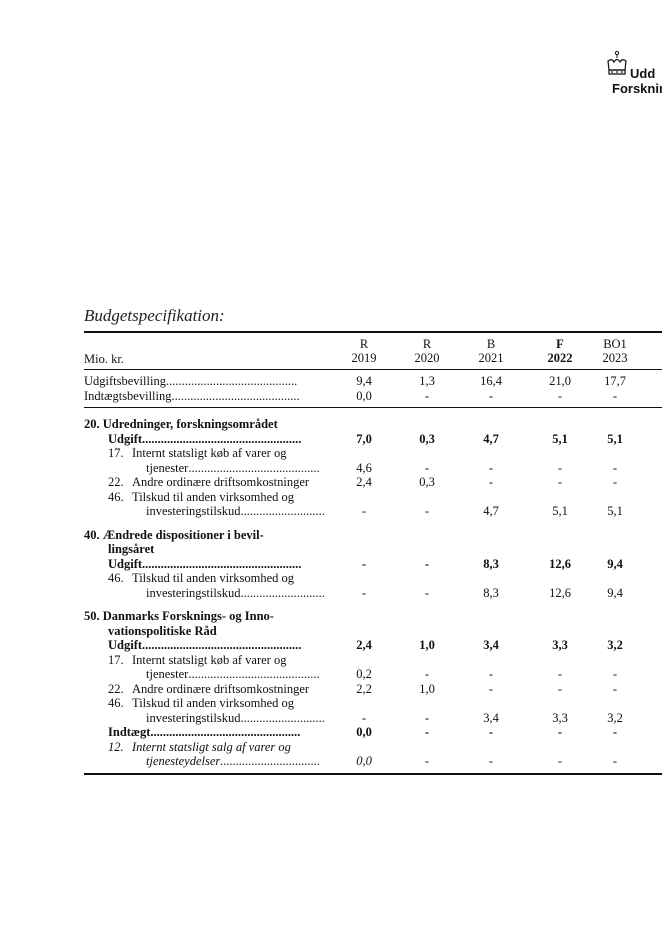 This screenshot has width=662, height=936. I want to click on table-cell: 16,4, so click(491, 381).